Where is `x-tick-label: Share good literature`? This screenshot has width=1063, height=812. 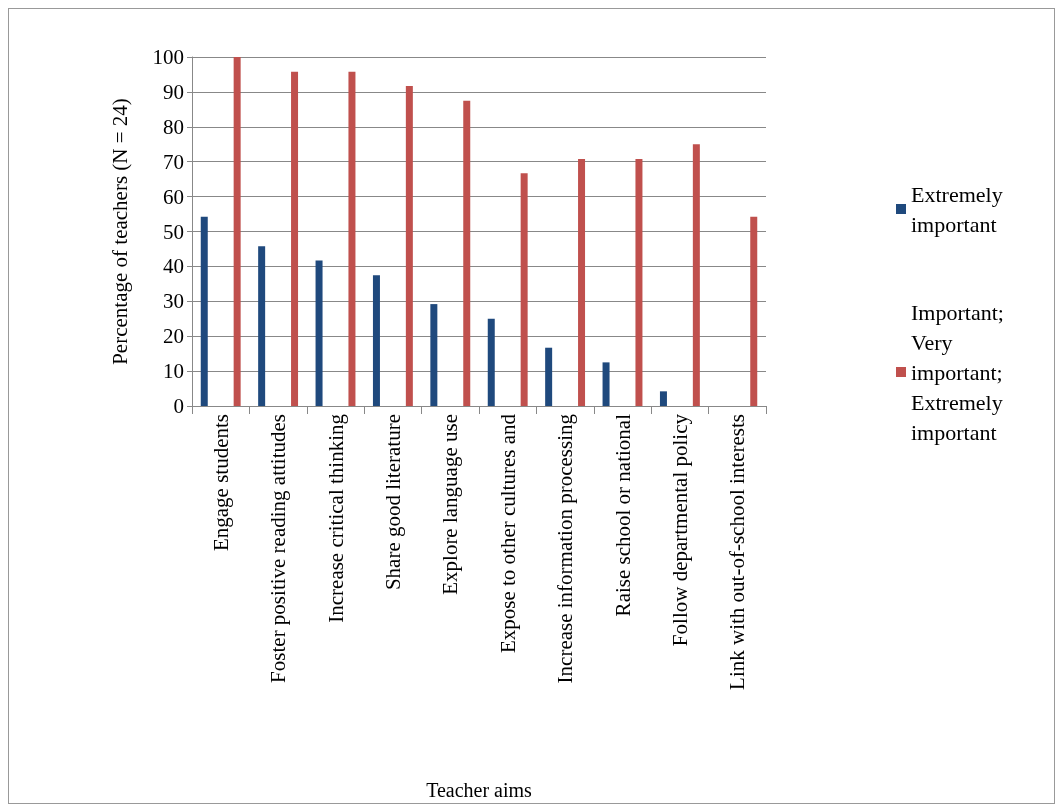 x-tick-label: Share good literature is located at coordinates (392, 502).